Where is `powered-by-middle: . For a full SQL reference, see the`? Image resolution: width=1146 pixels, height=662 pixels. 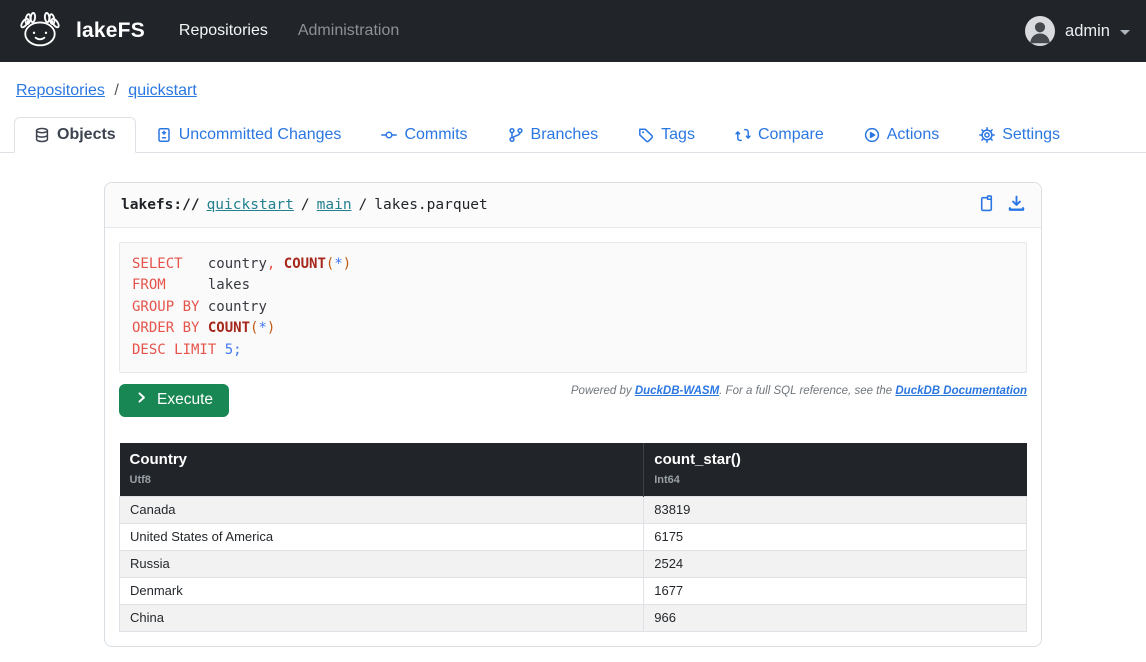 powered-by-middle: . For a full SQL reference, see the is located at coordinates (807, 391).